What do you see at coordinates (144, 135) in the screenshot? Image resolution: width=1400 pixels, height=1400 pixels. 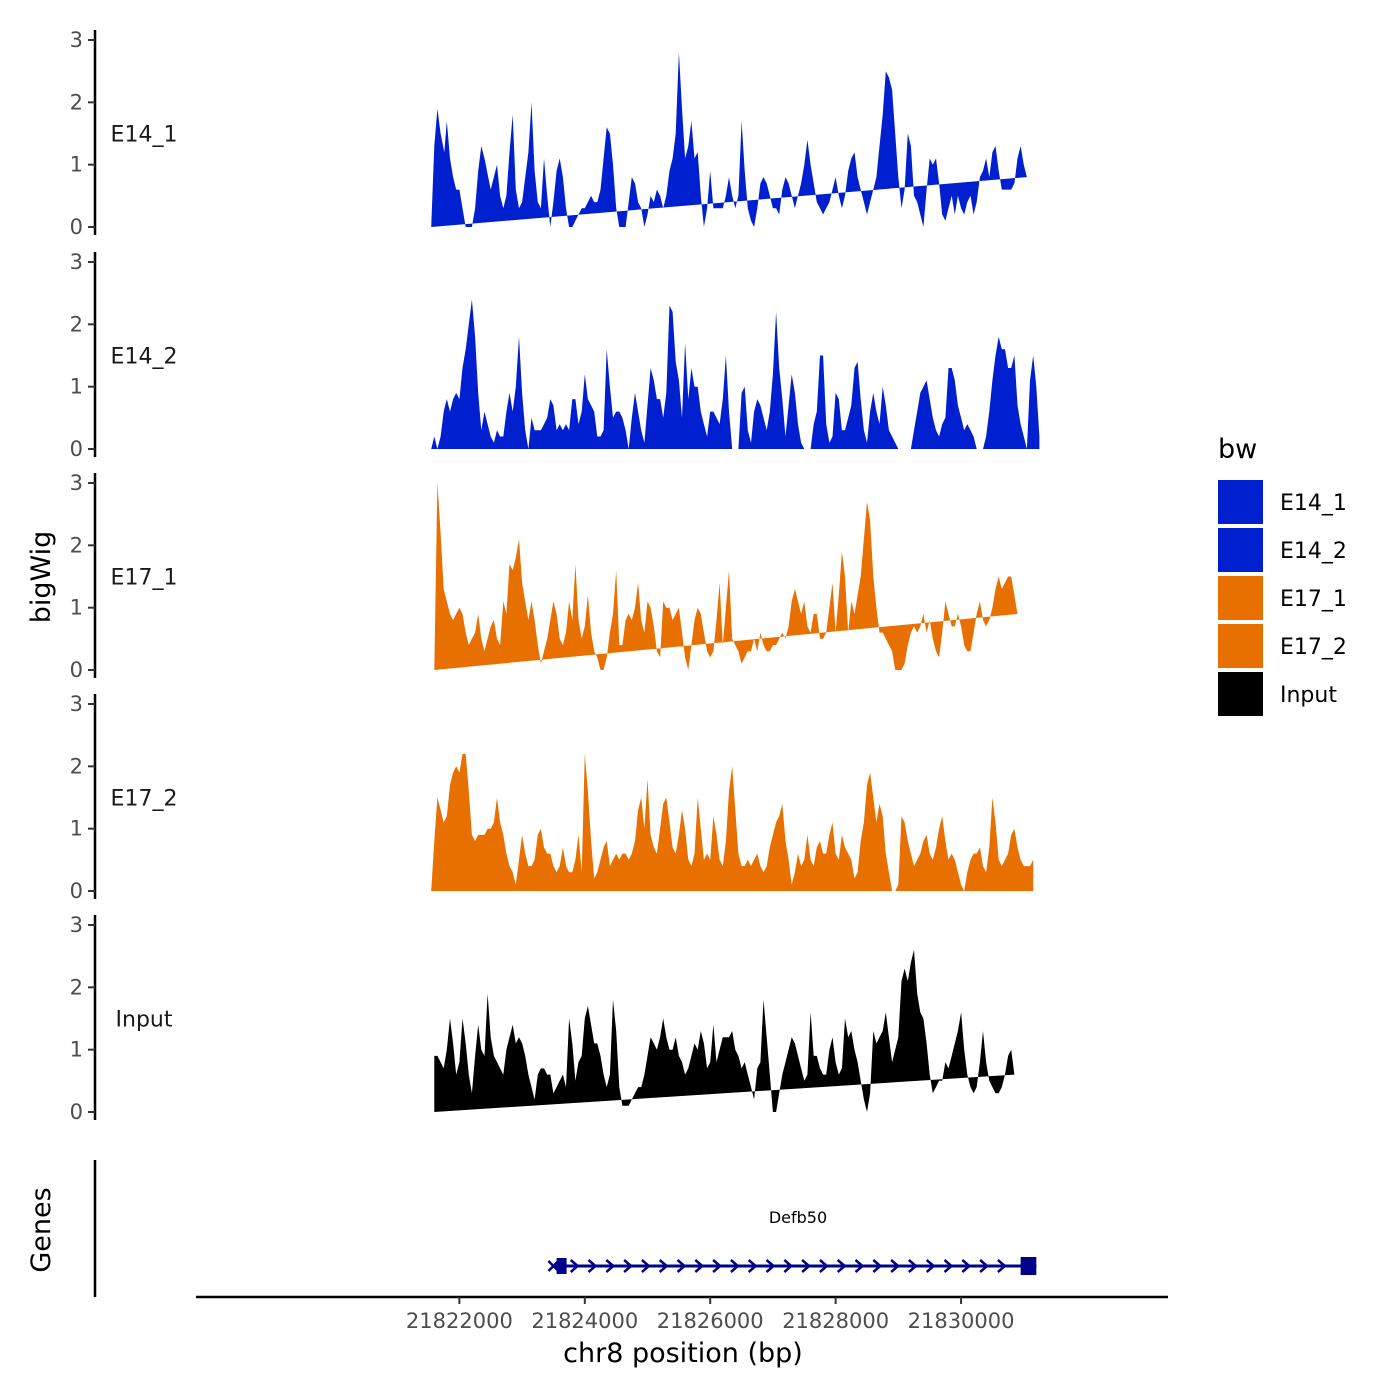 I see `track-label: E14_1` at bounding box center [144, 135].